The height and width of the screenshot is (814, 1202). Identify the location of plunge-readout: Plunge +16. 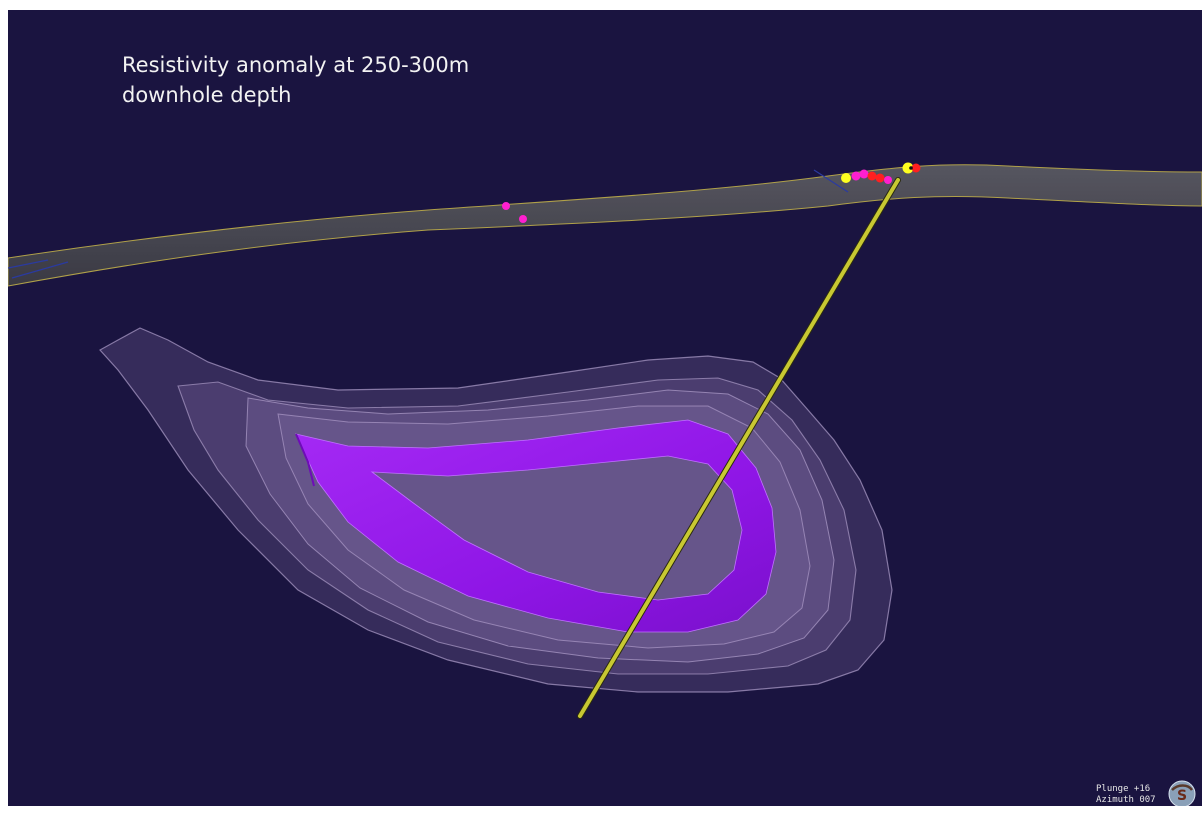
(1123, 789).